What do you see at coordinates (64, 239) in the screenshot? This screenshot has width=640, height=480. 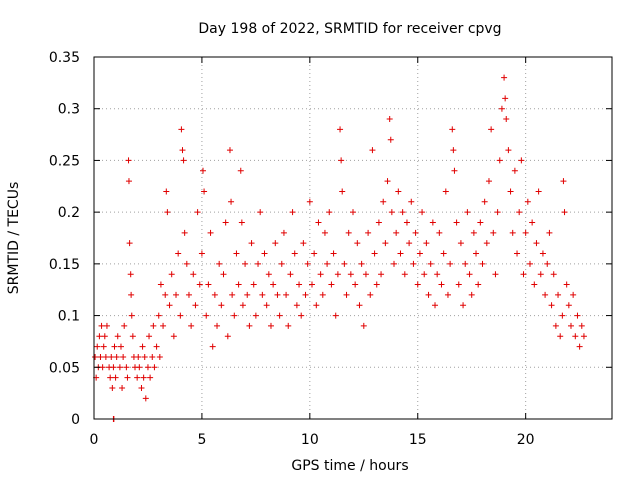 I see `y-tick-labels: 0 0.05 0.1 0.15 0.2 0.25 0.3 0.35` at bounding box center [64, 239].